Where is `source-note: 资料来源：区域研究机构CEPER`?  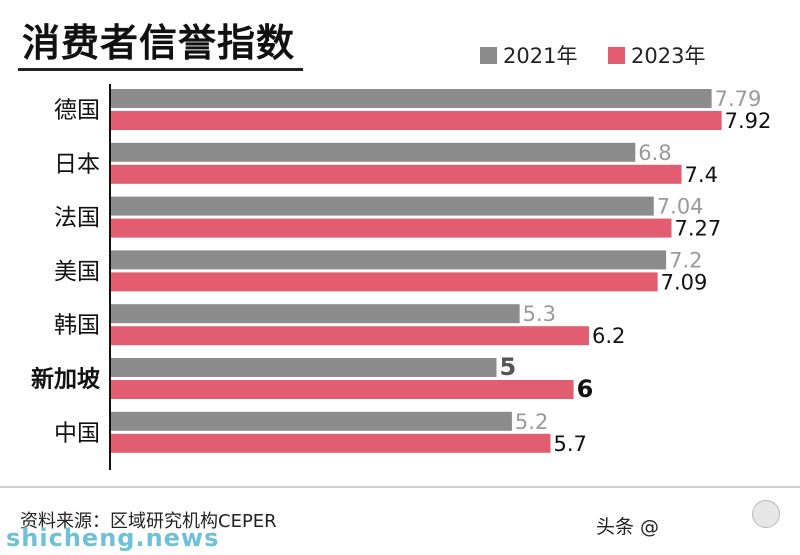 source-note: 资料来源：区域研究机构CEPER is located at coordinates (148, 521).